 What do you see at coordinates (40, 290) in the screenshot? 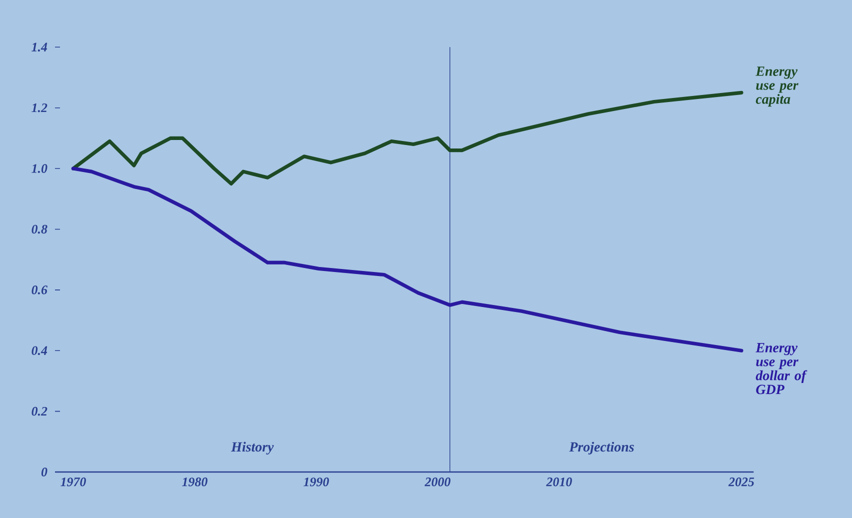
I see `y-tick-label: 0.6` at bounding box center [40, 290].